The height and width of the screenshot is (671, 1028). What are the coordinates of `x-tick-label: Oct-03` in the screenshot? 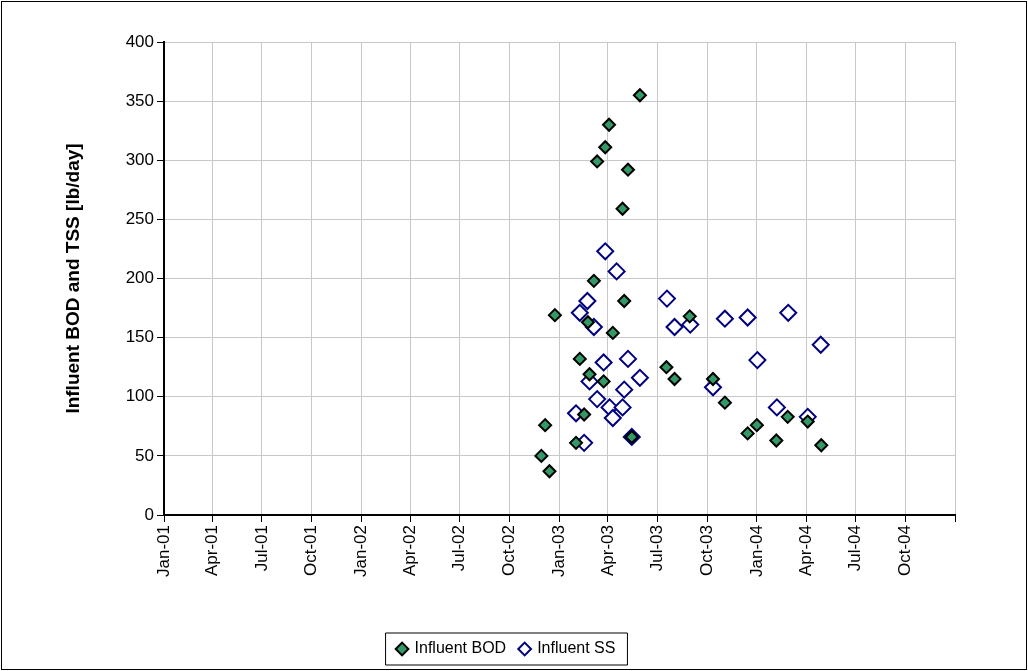 It's located at (706, 551).